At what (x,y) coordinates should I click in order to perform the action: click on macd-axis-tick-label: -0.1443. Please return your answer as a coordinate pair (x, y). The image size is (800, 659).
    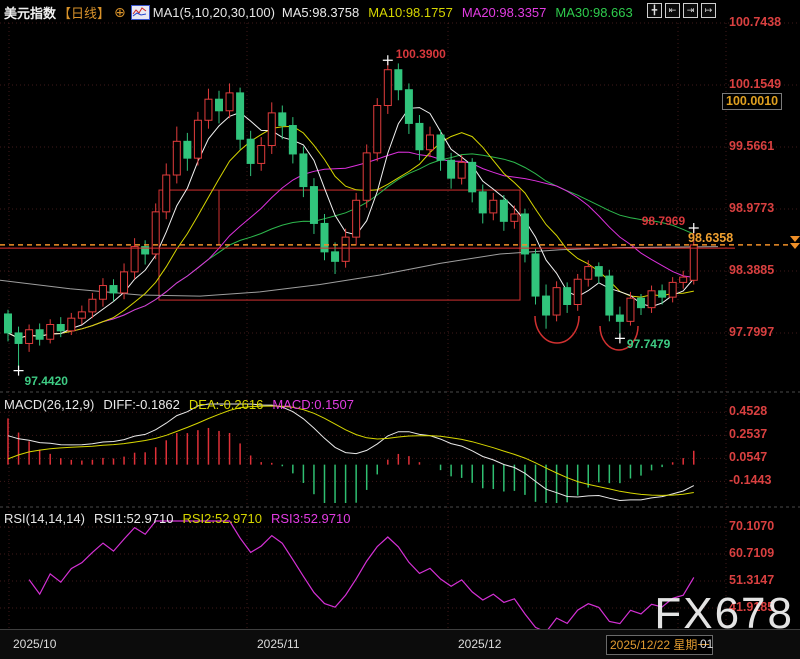
    Looking at the image, I should click on (750, 480).